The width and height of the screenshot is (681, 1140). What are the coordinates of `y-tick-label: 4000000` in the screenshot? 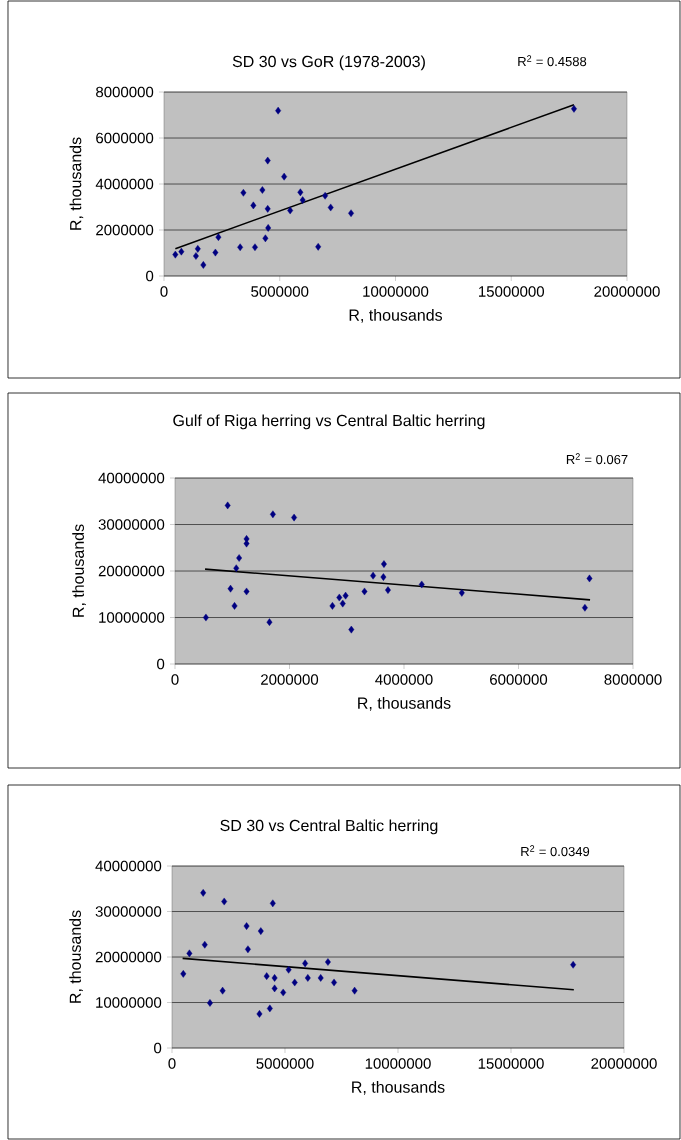 It's located at (124, 184).